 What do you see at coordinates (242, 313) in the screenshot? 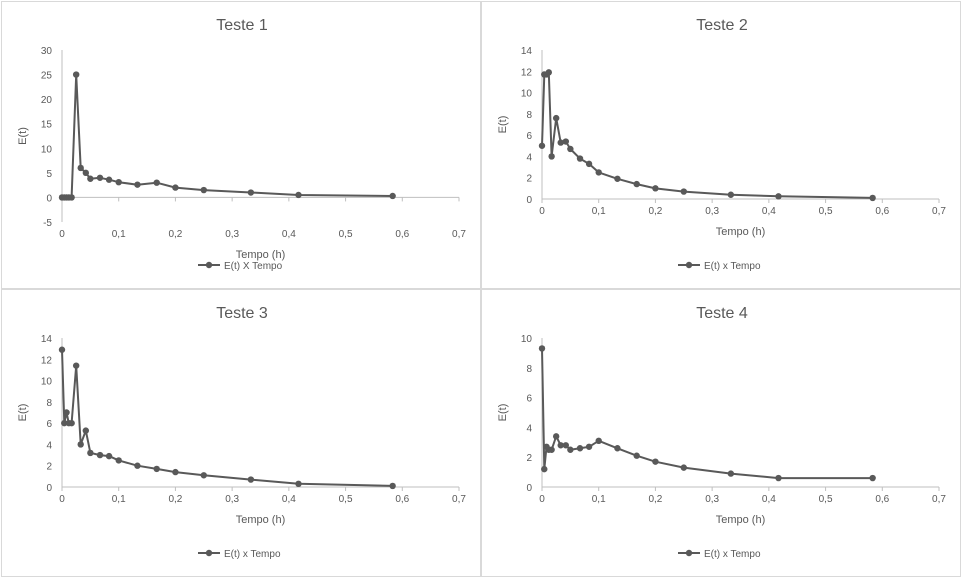
I see `chart-title: Teste 3` at bounding box center [242, 313].